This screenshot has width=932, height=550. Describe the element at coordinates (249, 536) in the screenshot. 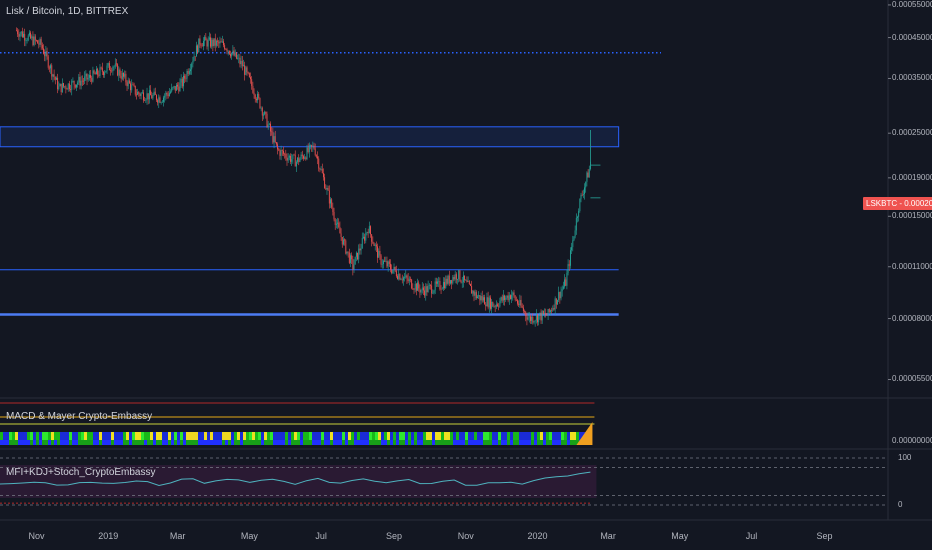

I see `time-tick-label: May` at that location.